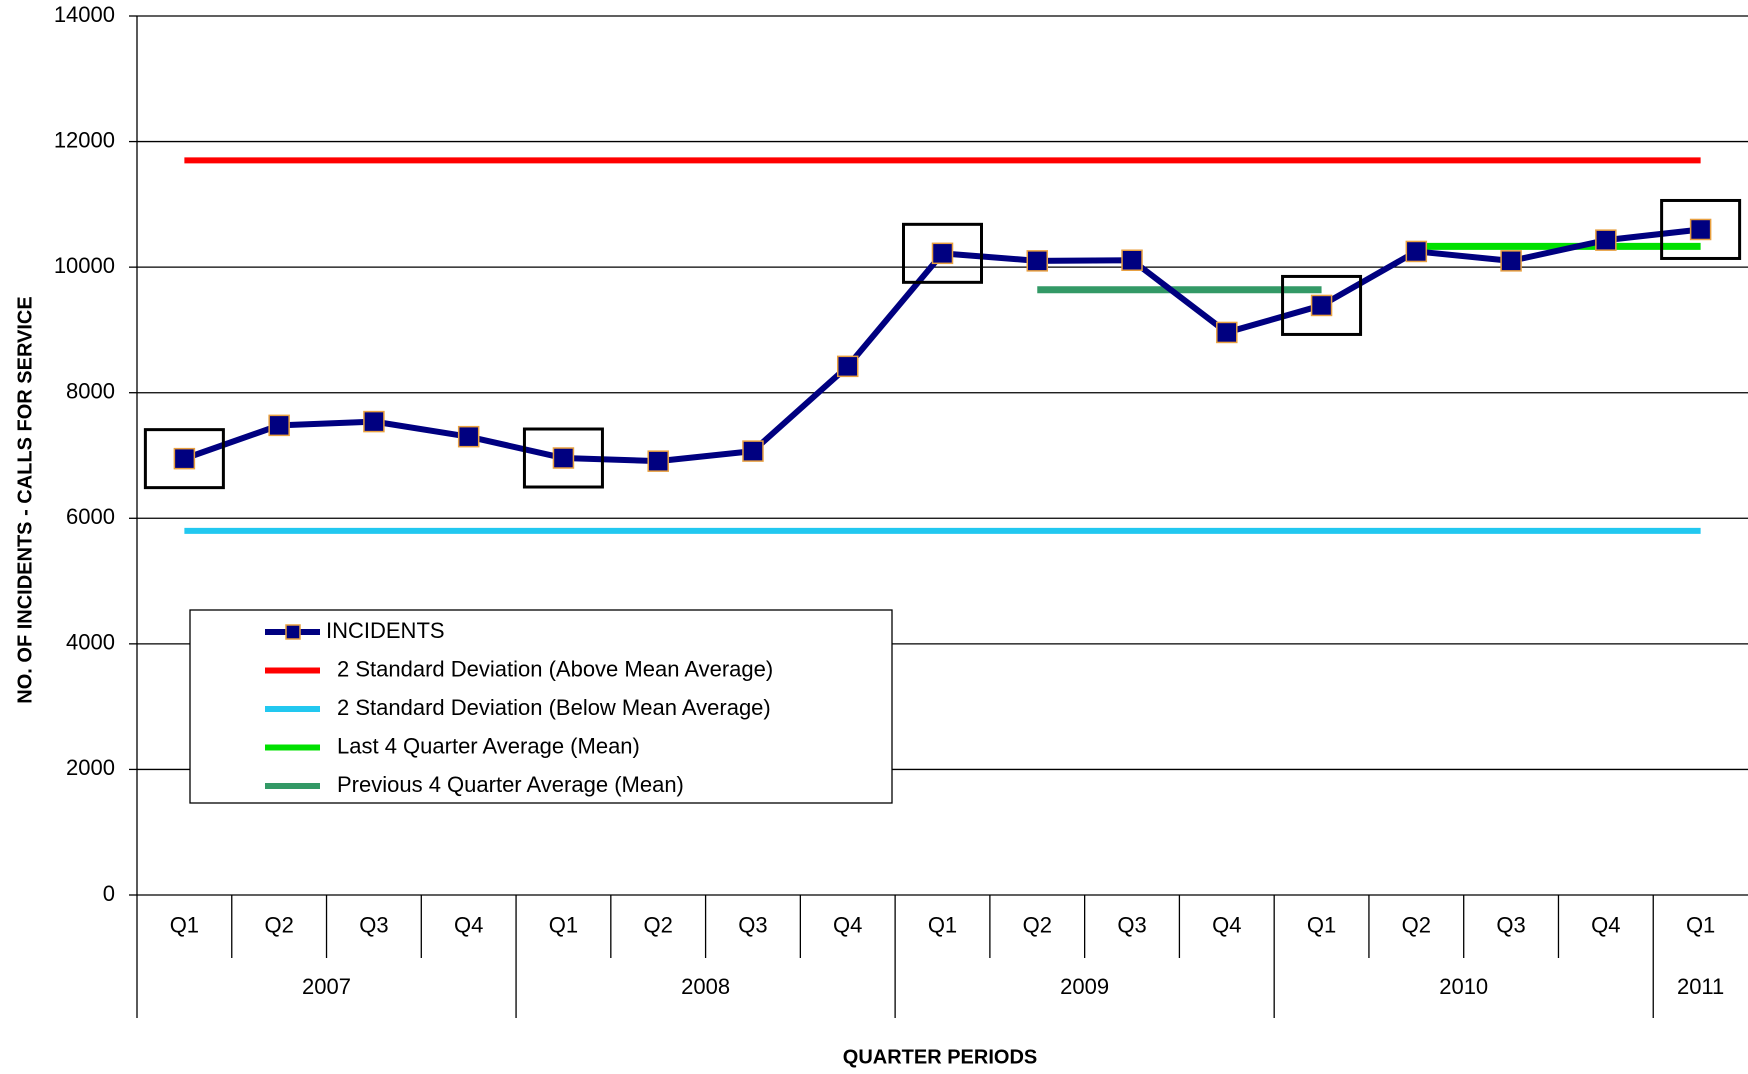 The image size is (1748, 1074). What do you see at coordinates (326, 986) in the screenshot?
I see `year-label: 2007` at bounding box center [326, 986].